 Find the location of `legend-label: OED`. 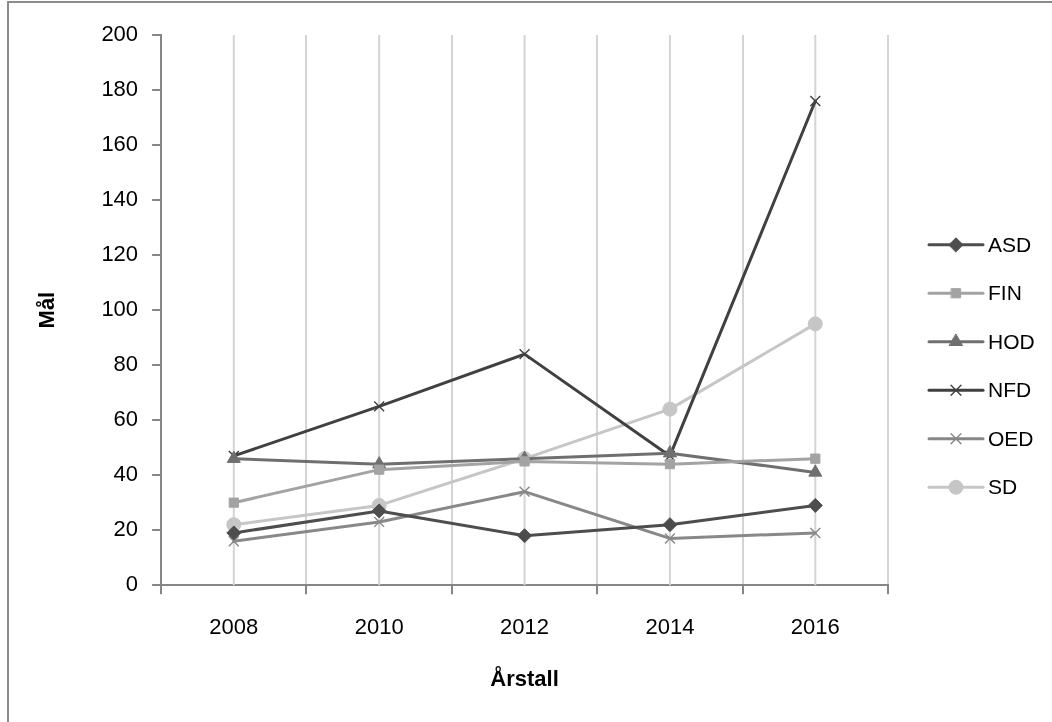

legend-label: OED is located at coordinates (1011, 438).